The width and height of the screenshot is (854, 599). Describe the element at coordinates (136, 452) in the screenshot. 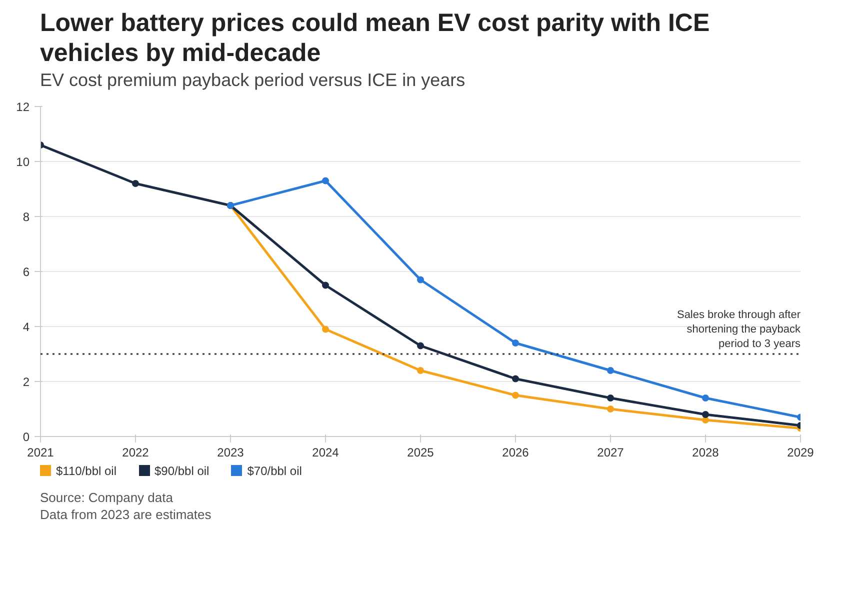

I see `x-tick-label: 2022` at that location.